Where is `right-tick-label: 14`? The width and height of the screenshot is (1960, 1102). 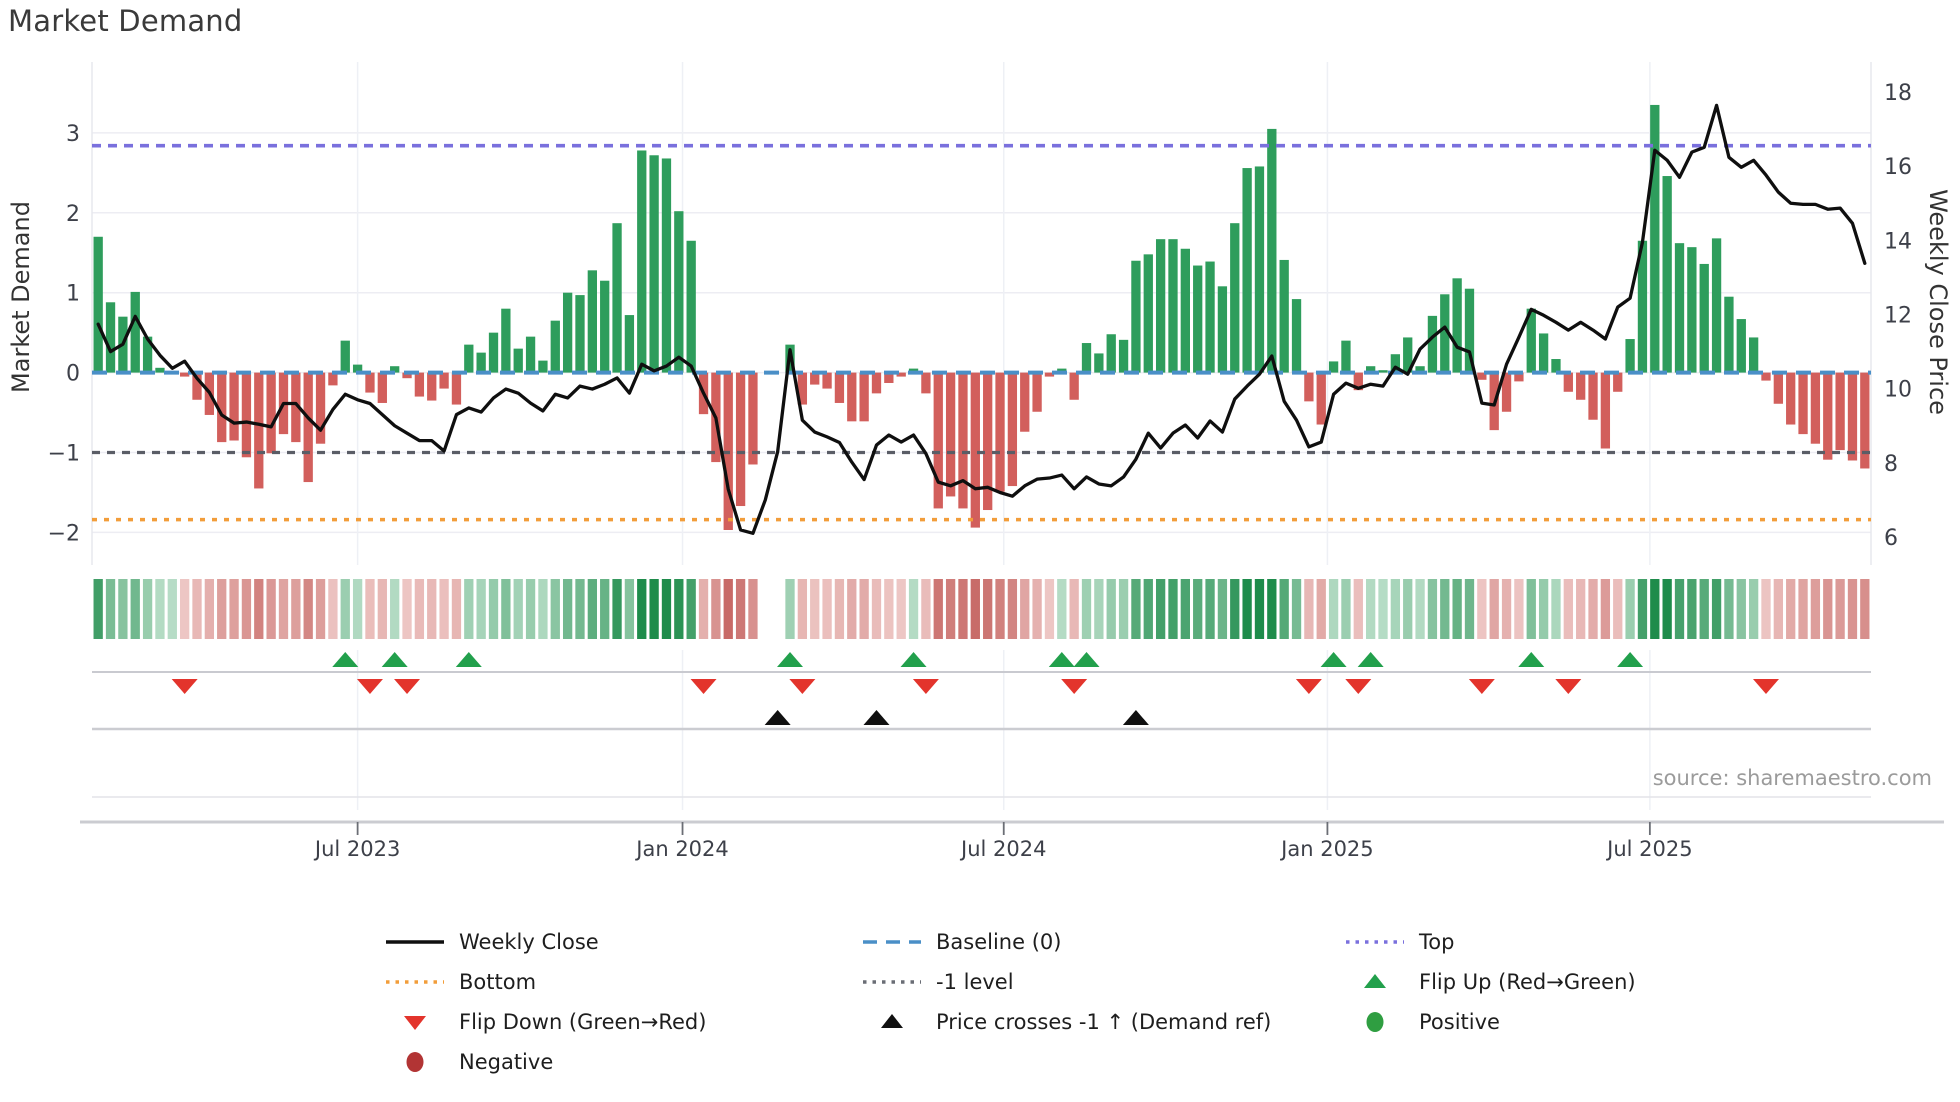
right-tick-label: 14 is located at coordinates (1898, 241).